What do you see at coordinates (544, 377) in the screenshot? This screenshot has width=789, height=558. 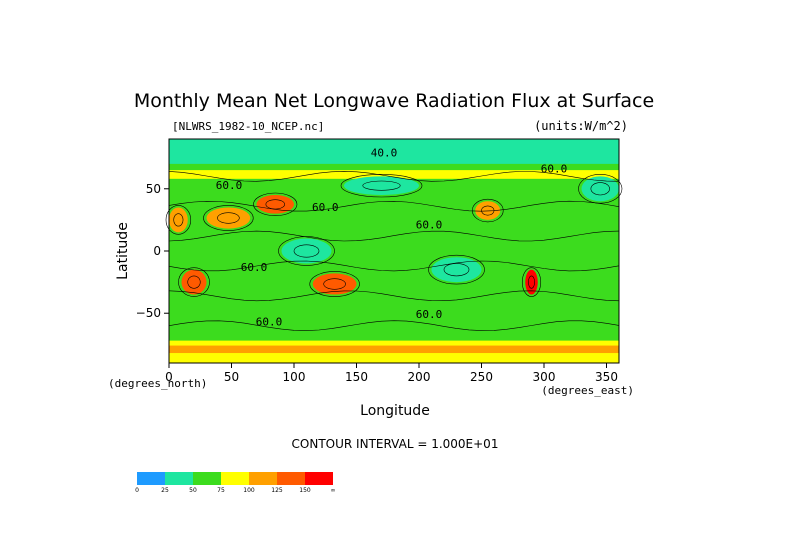 I see `x-tick-label: 300` at bounding box center [544, 377].